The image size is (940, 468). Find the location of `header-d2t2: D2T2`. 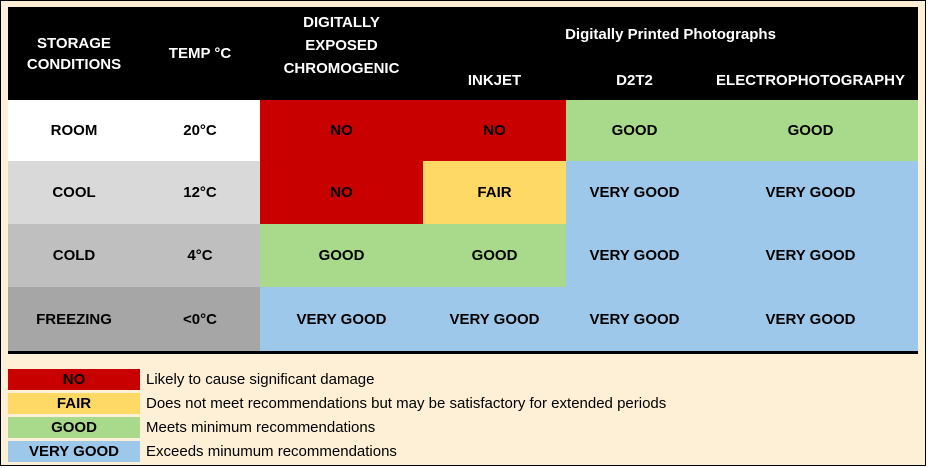

header-d2t2: D2T2 is located at coordinates (634, 80).